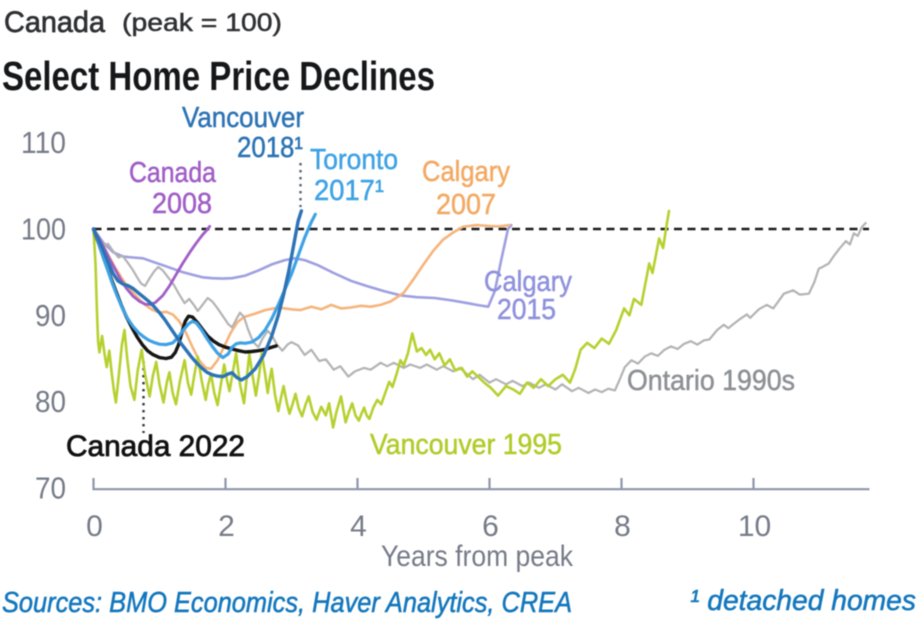  Describe the element at coordinates (803, 601) in the screenshot. I see `svg-text: ¹ detached homes` at that location.